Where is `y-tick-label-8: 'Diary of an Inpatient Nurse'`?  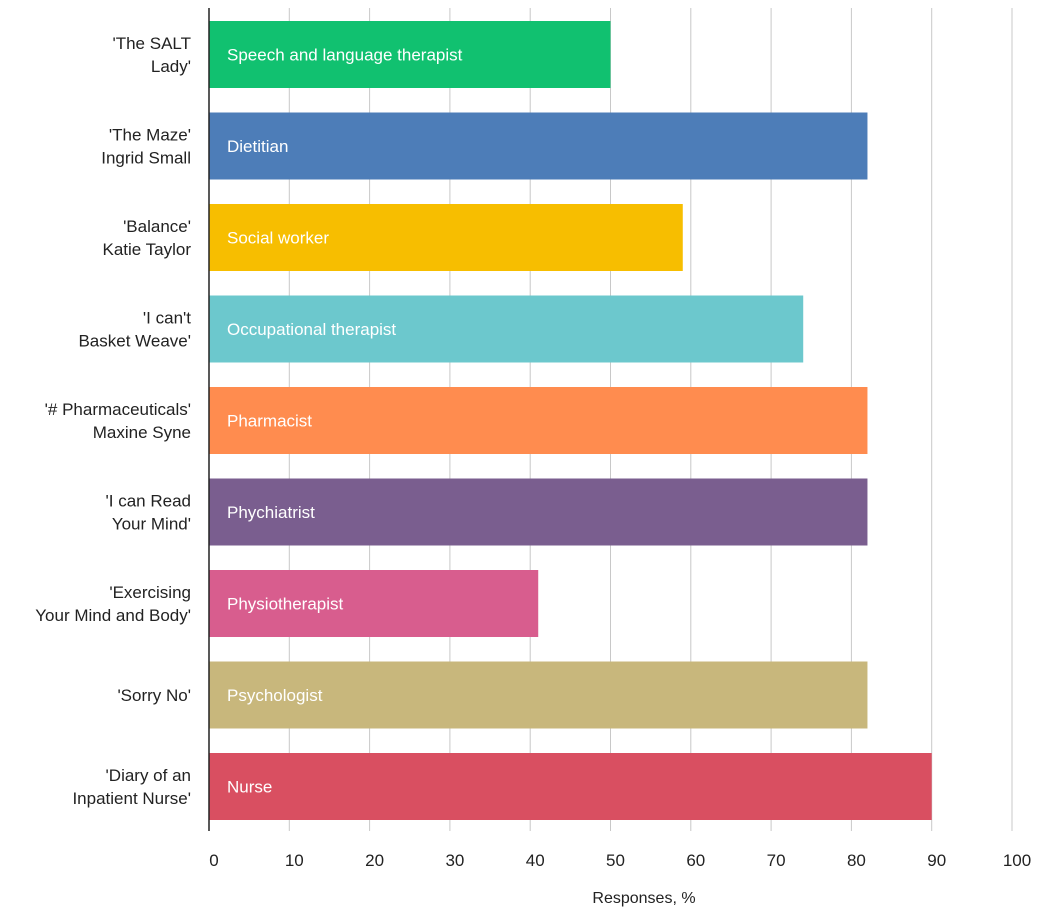 y-tick-label-8: 'Diary of an Inpatient Nurse' is located at coordinates (131, 787).